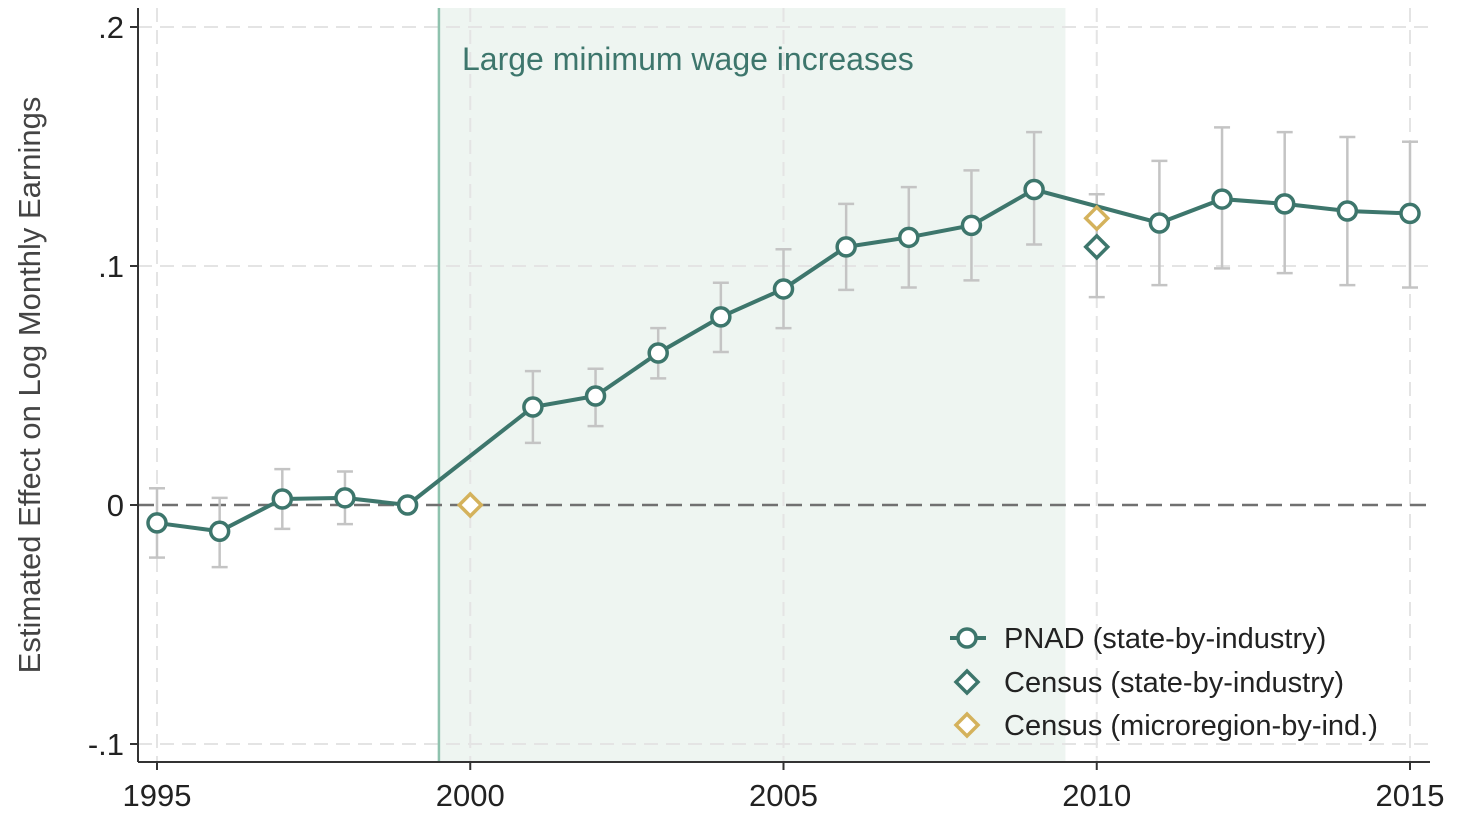  I want to click on legend-label: Census (state-by-industry), so click(1174, 683).